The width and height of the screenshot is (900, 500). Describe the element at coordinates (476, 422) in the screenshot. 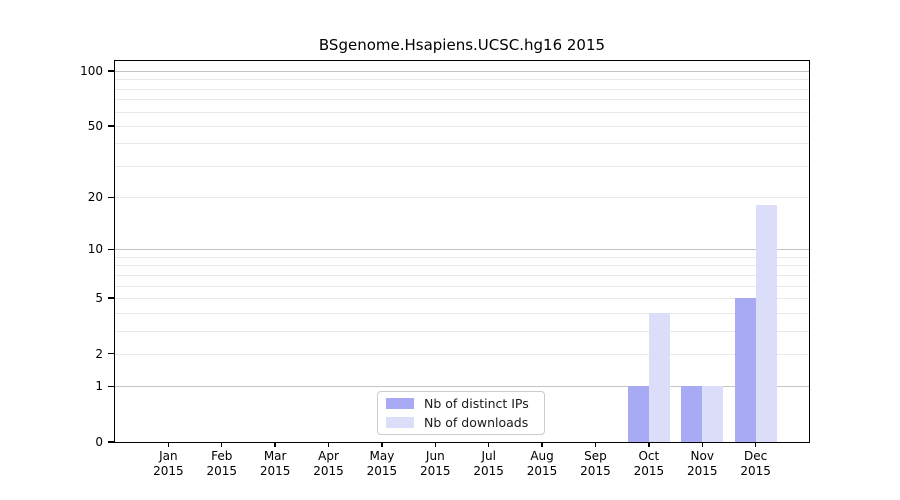

I see `legend-label-downloads: Nb of downloads` at that location.